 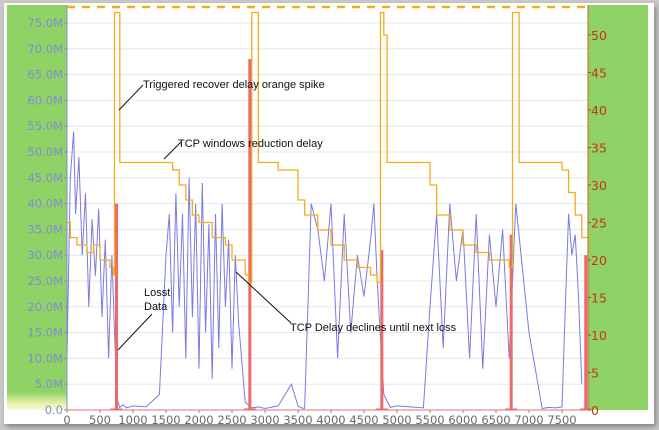 I want to click on annotation-pointer-recover, so click(x=131, y=97).